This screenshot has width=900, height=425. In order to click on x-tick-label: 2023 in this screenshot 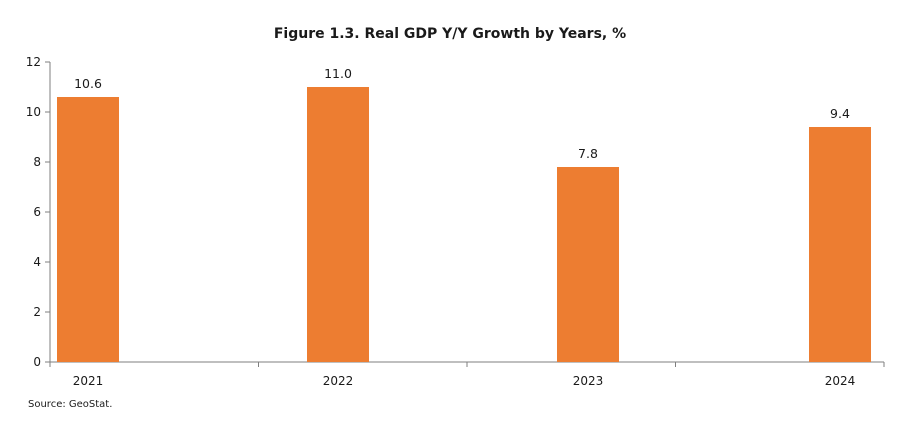, I will do `click(588, 381)`.